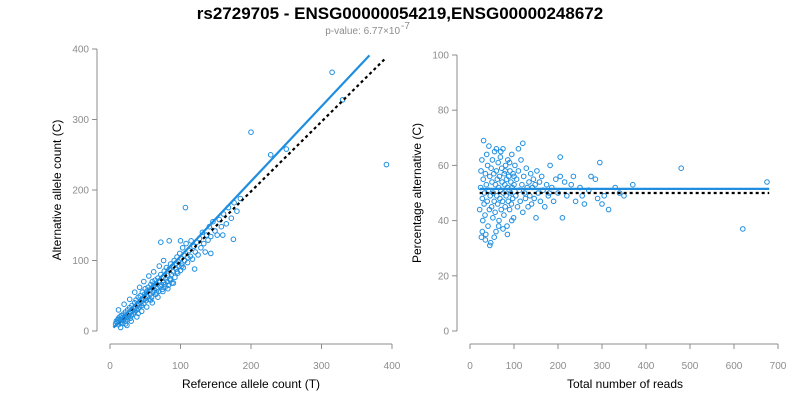 The width and height of the screenshot is (800, 400). I want to click on figure-subtitle-exponent: -7, so click(405, 26).